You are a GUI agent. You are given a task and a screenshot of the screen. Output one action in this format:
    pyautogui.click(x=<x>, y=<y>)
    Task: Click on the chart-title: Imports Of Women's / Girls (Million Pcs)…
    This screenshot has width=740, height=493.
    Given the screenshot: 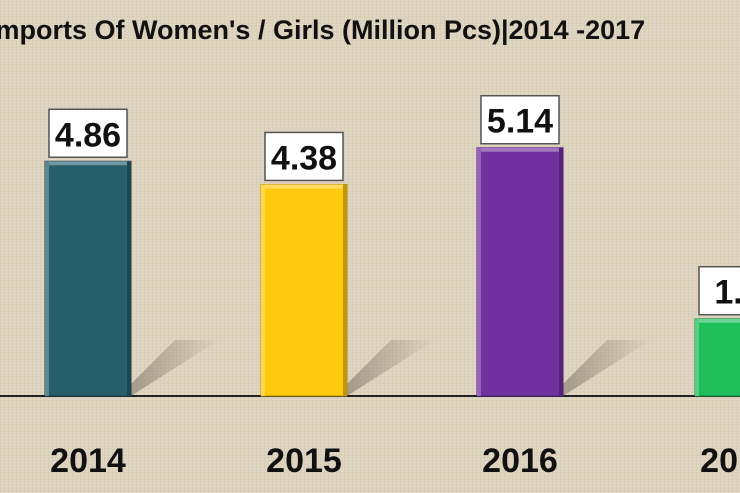 What is the action you would take?
    pyautogui.click(x=323, y=30)
    